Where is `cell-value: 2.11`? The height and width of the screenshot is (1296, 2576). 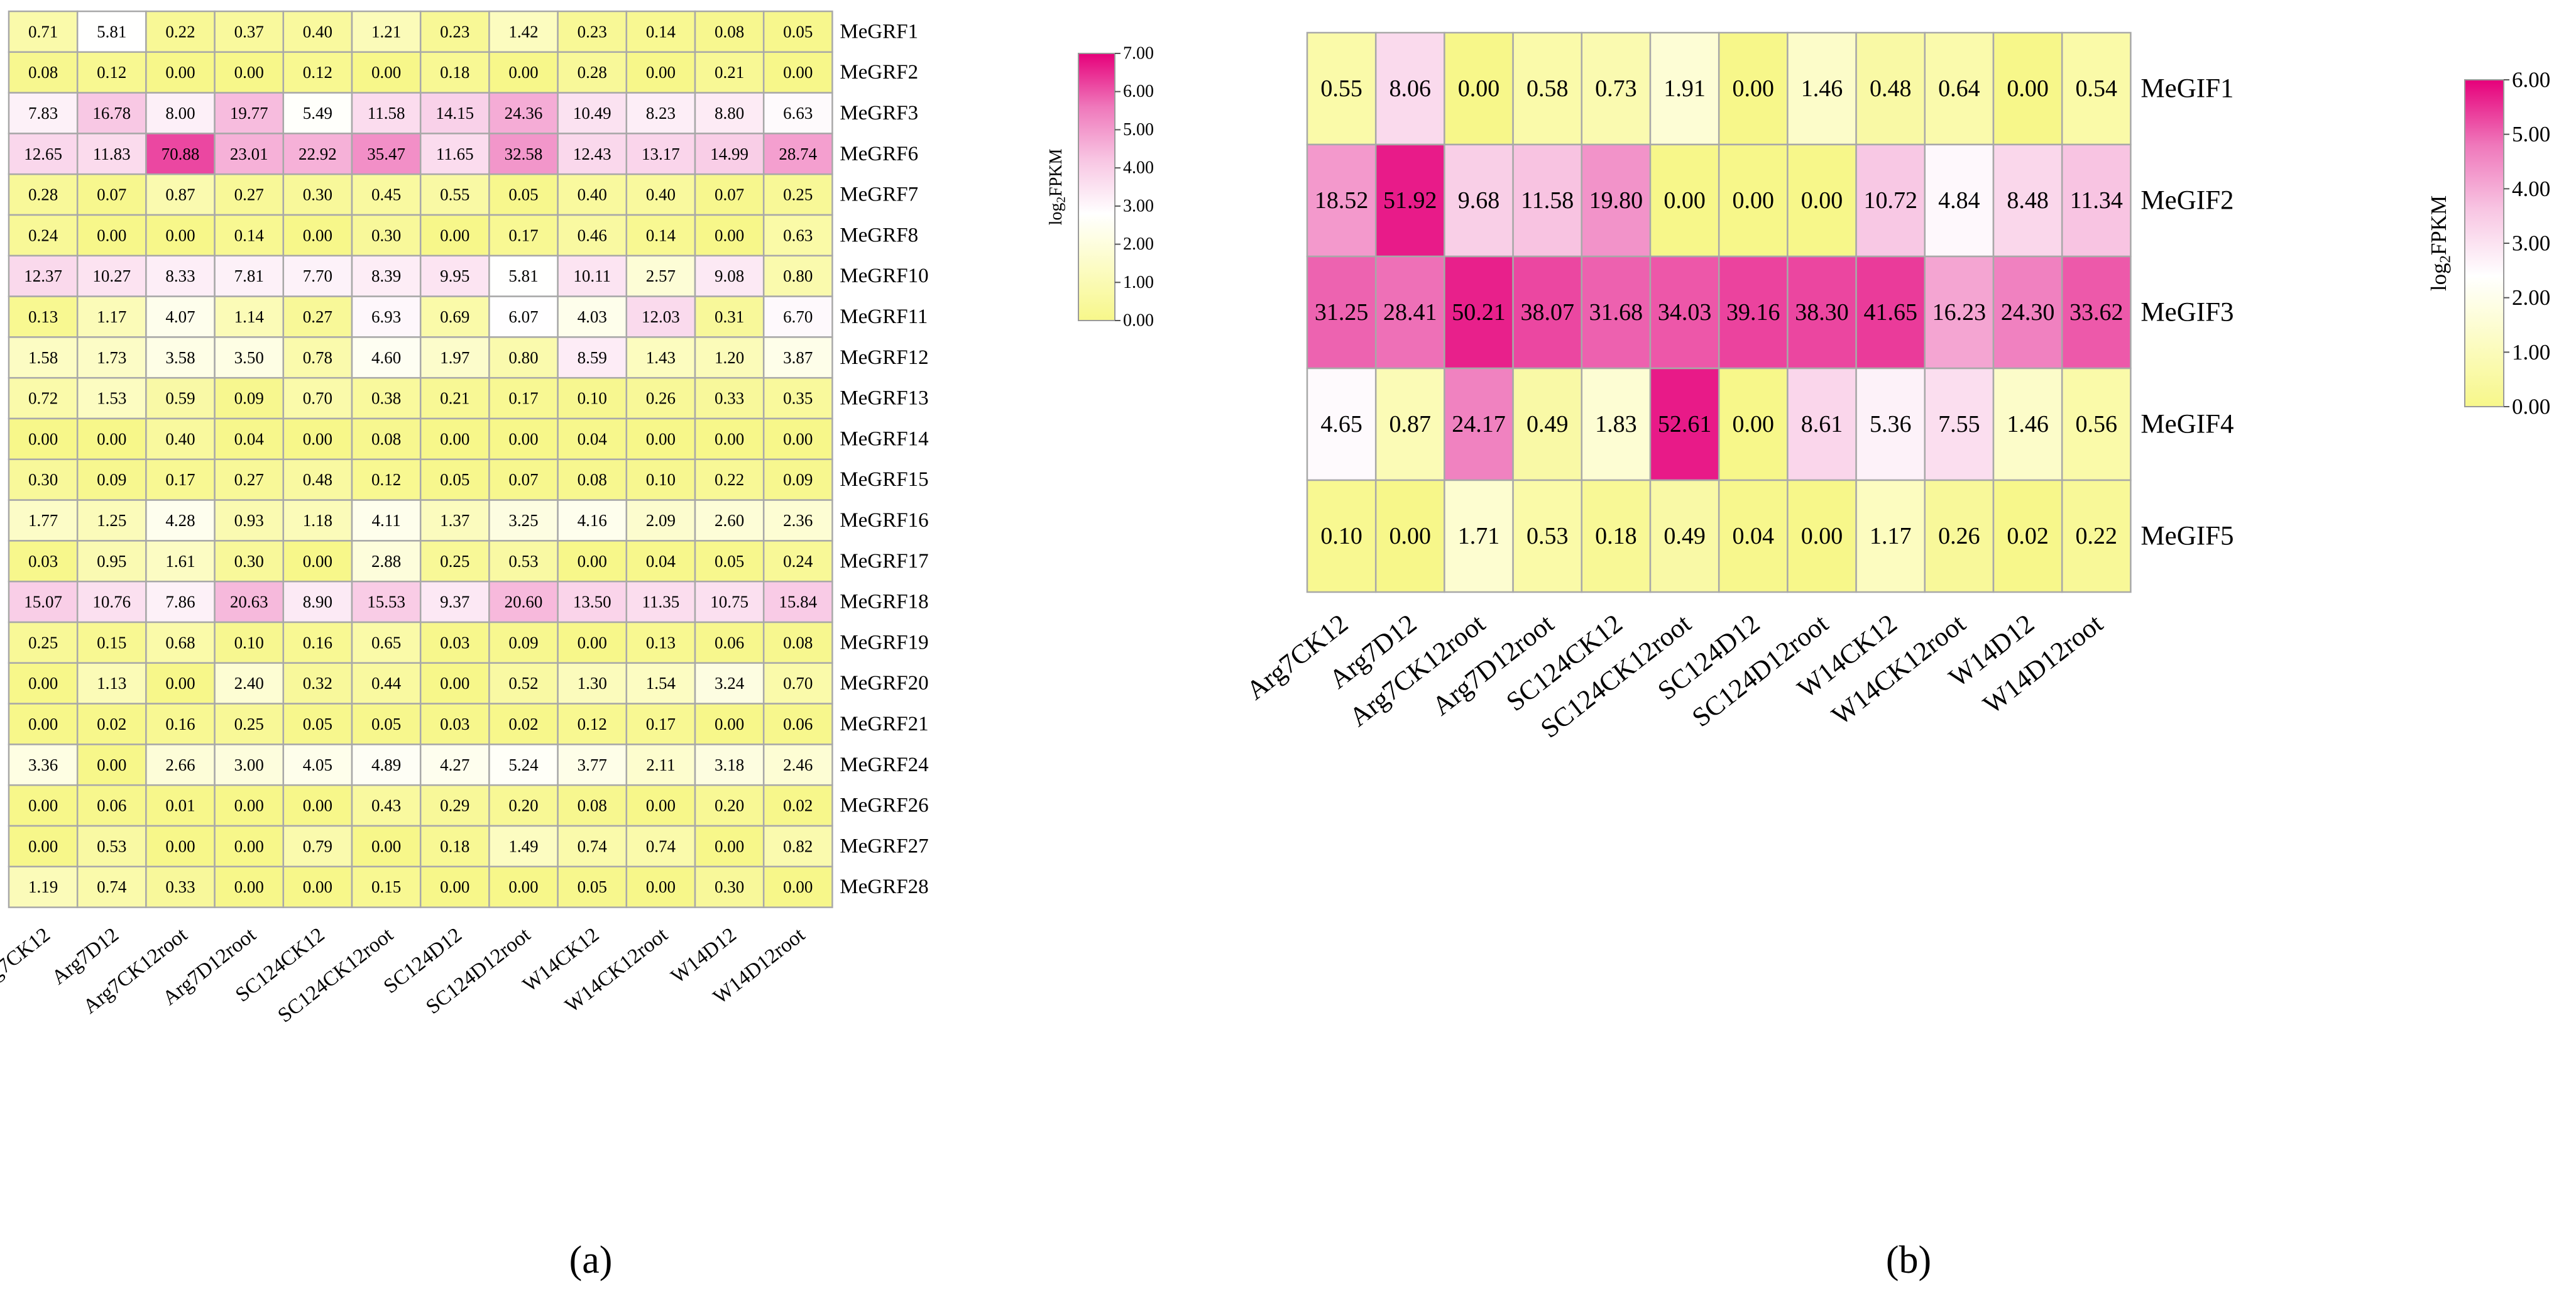 cell-value: 2.11 is located at coordinates (660, 764).